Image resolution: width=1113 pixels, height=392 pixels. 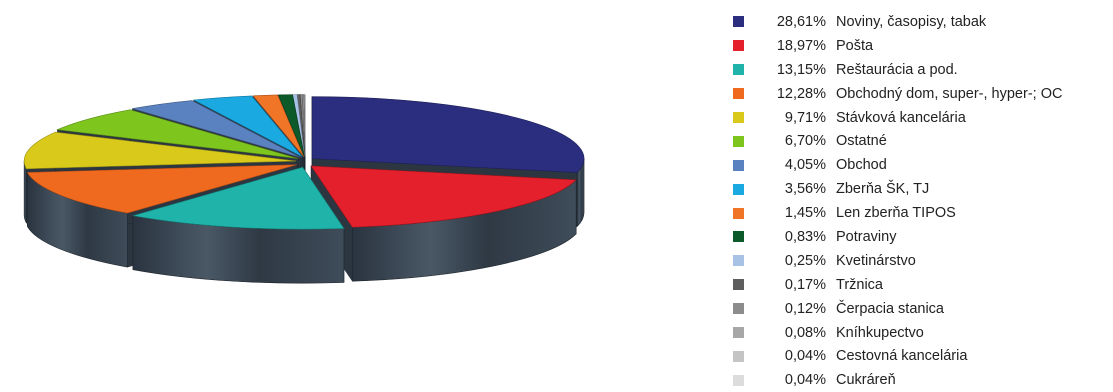 I want to click on legend-value: 18,97%, so click(x=801, y=45).